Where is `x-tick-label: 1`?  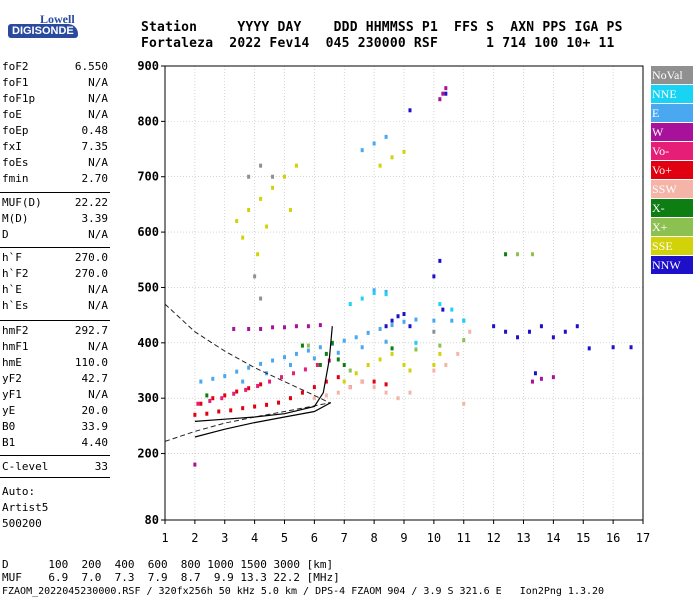 x-tick-label: 1 is located at coordinates (164, 538).